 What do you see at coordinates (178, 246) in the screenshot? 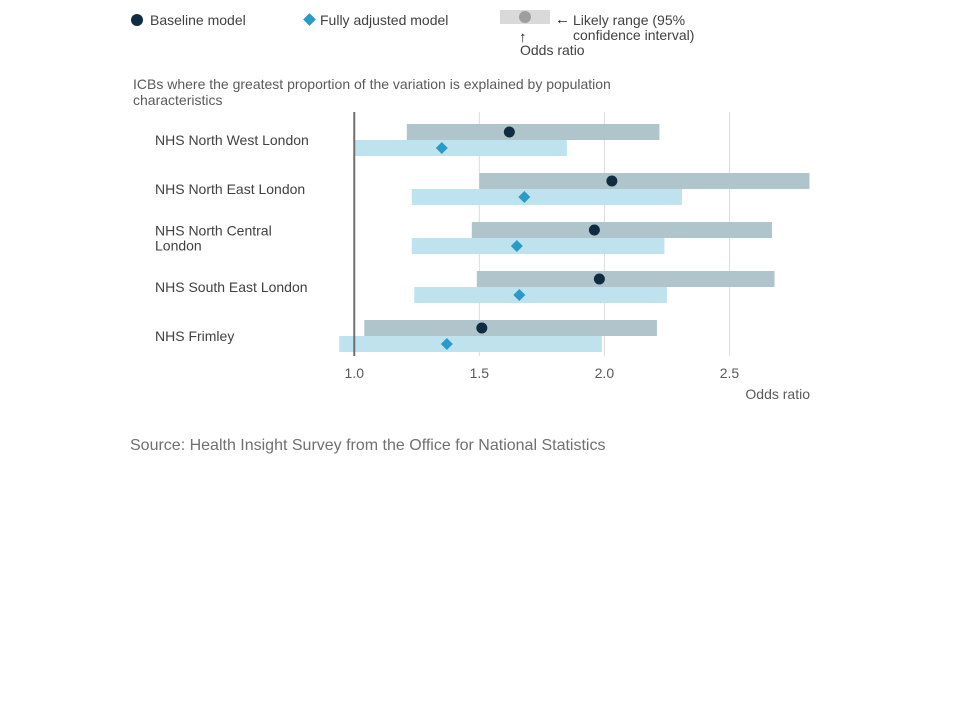
I see `category-label: London` at bounding box center [178, 246].